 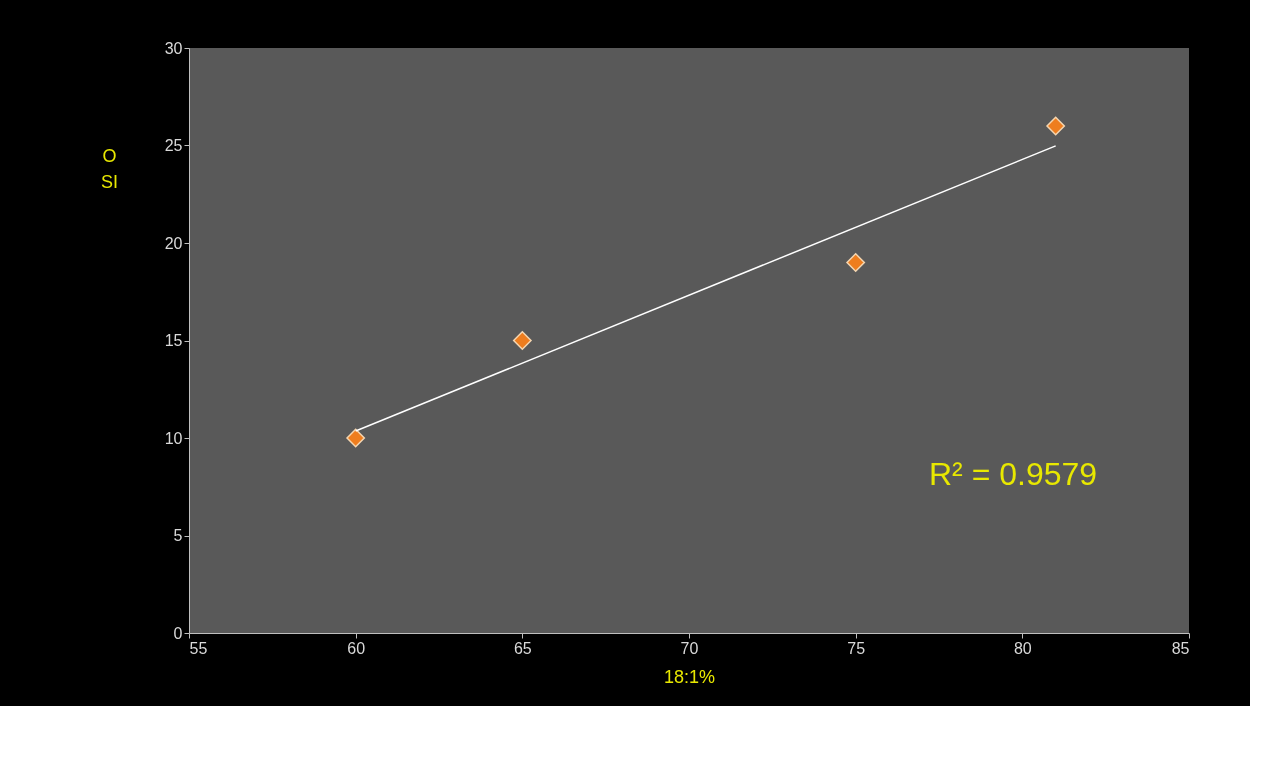 I want to click on y-tick-label: 5, so click(x=178, y=535).